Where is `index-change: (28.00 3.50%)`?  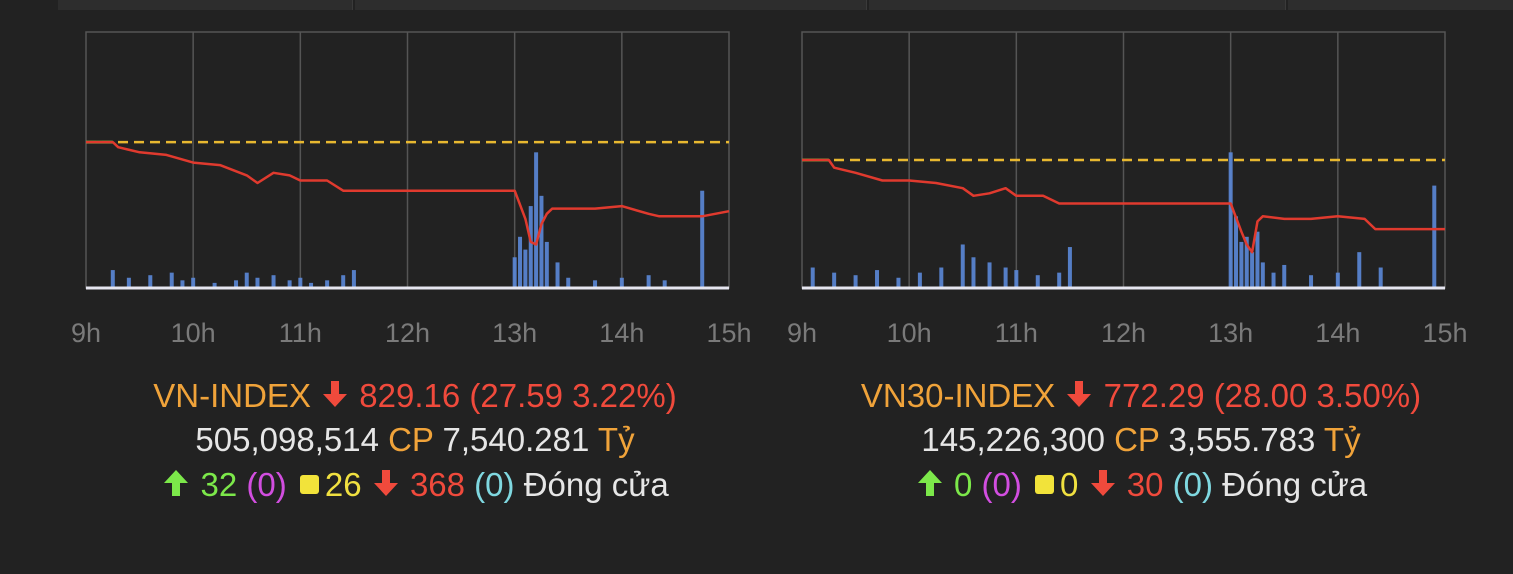
index-change: (28.00 3.50%) is located at coordinates (1317, 395).